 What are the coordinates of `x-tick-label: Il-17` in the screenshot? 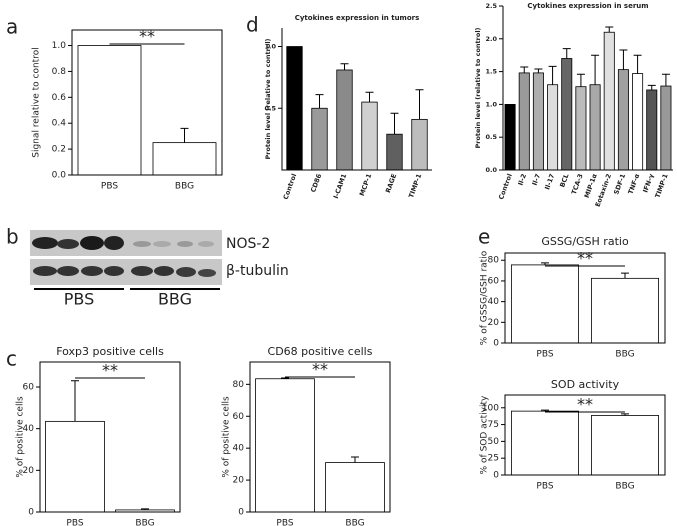 It's located at (549, 182).